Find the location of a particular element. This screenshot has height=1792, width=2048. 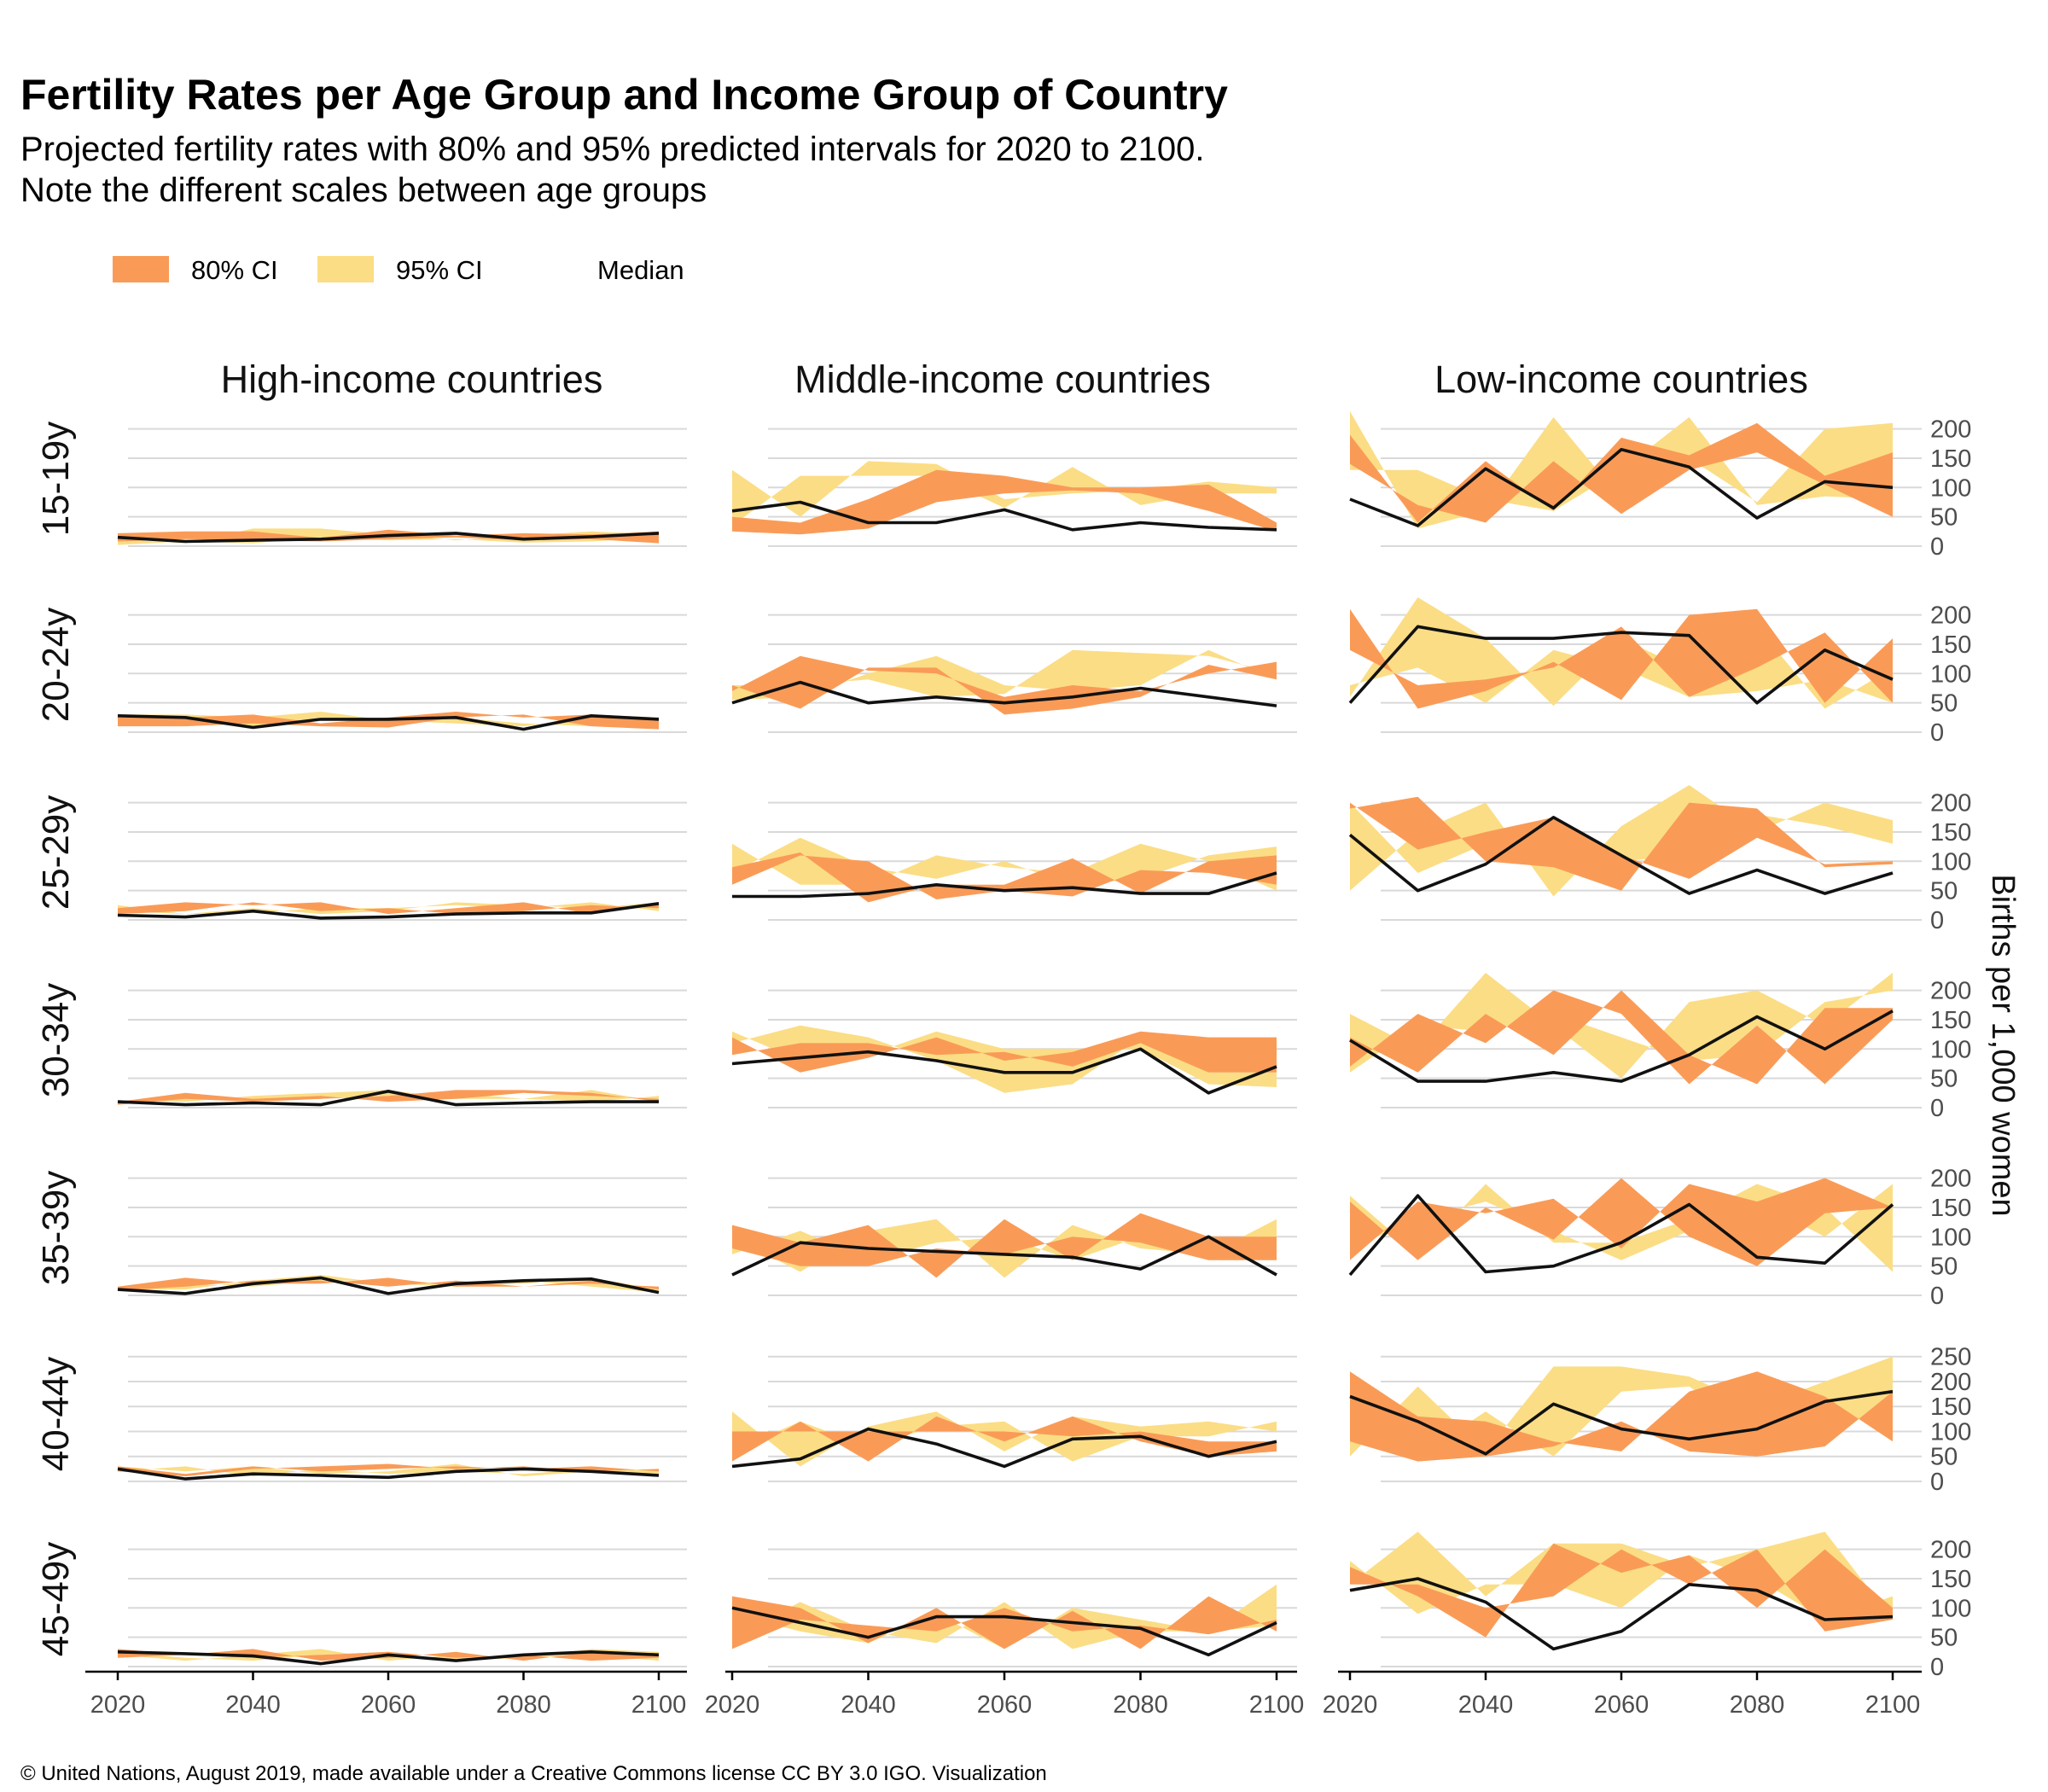

column-title-high-income-countries: High-income countries is located at coordinates (412, 379).